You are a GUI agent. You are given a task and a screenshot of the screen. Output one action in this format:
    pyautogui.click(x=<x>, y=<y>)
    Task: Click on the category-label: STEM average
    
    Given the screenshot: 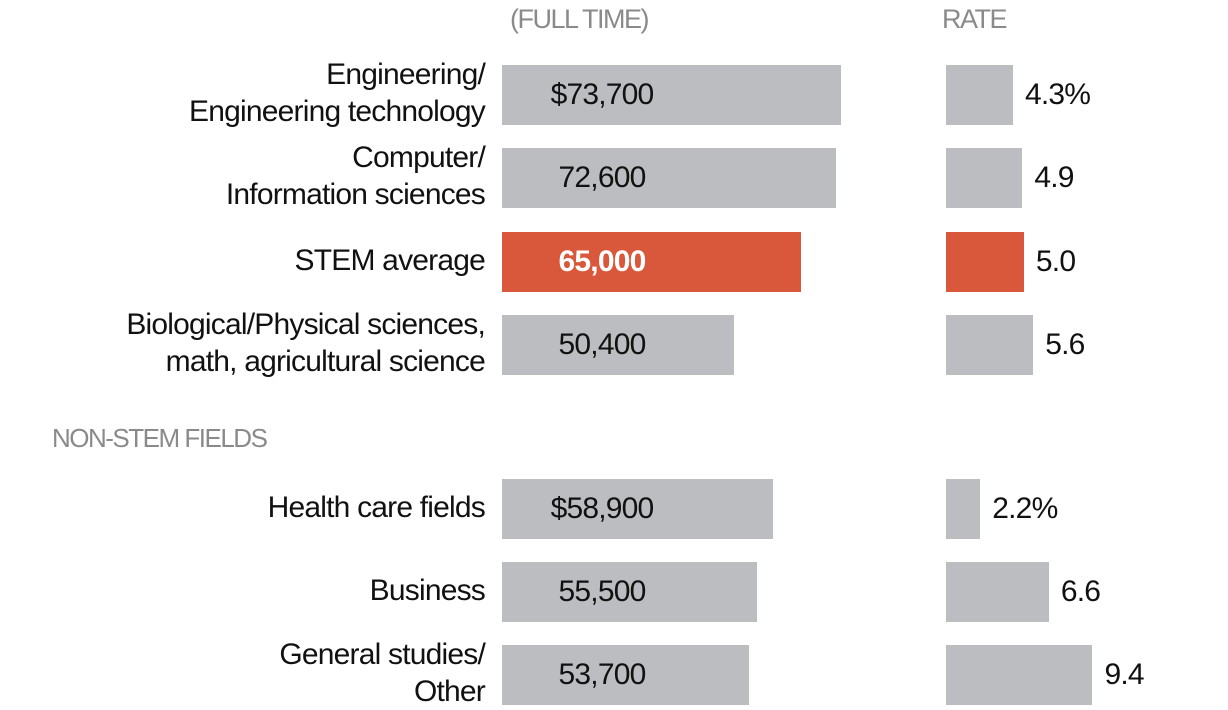 What is the action you would take?
    pyautogui.click(x=390, y=260)
    